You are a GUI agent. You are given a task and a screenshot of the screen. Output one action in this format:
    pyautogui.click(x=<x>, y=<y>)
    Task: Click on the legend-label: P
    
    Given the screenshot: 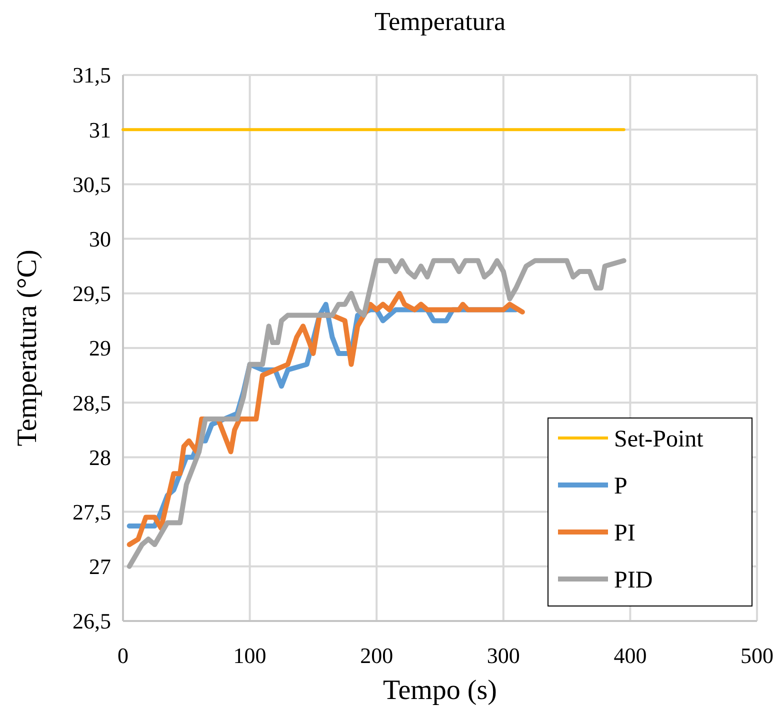 What is the action you would take?
    pyautogui.click(x=621, y=486)
    